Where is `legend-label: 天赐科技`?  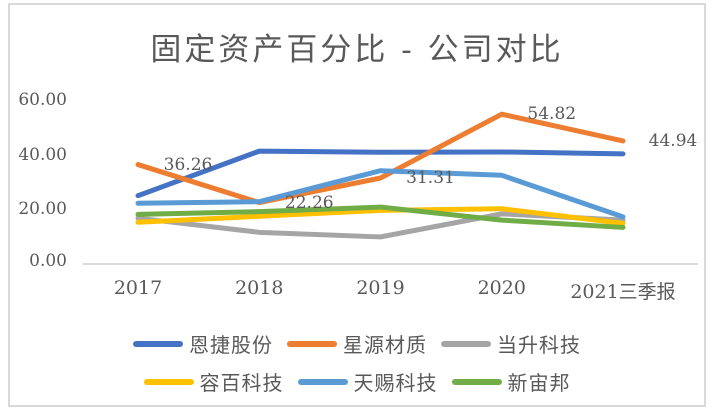
legend-label: 天赐科技 is located at coordinates (395, 383).